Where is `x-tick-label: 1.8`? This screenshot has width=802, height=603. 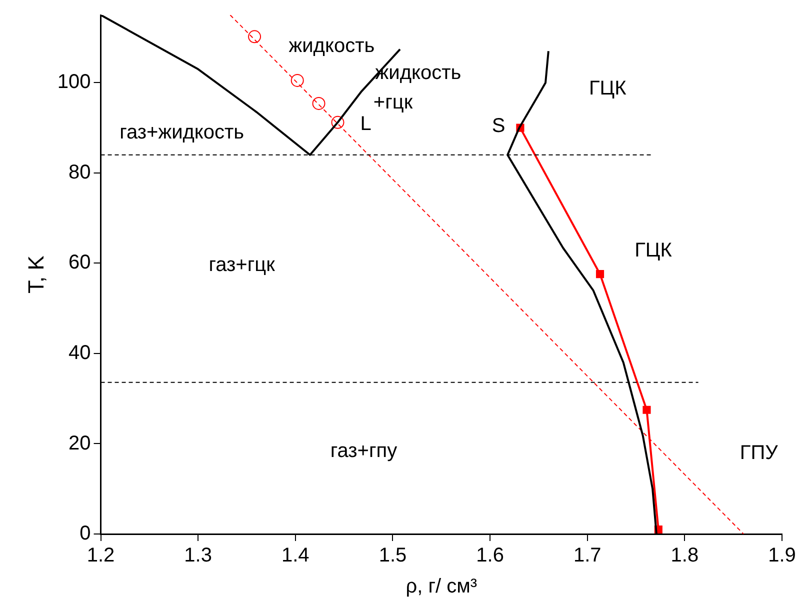
x-tick-label: 1.8 is located at coordinates (684, 555).